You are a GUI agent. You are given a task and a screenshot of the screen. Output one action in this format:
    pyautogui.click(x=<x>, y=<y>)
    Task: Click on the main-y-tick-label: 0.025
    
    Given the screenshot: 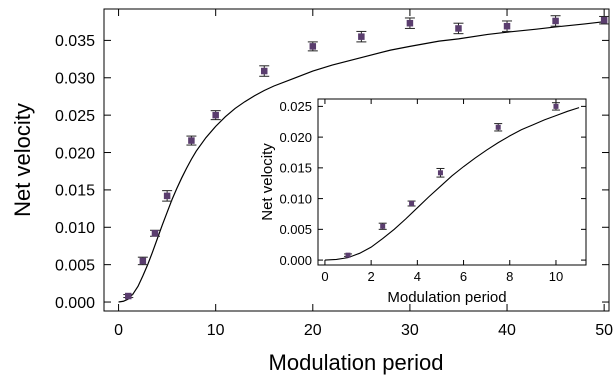 What is the action you would take?
    pyautogui.click(x=75, y=116)
    